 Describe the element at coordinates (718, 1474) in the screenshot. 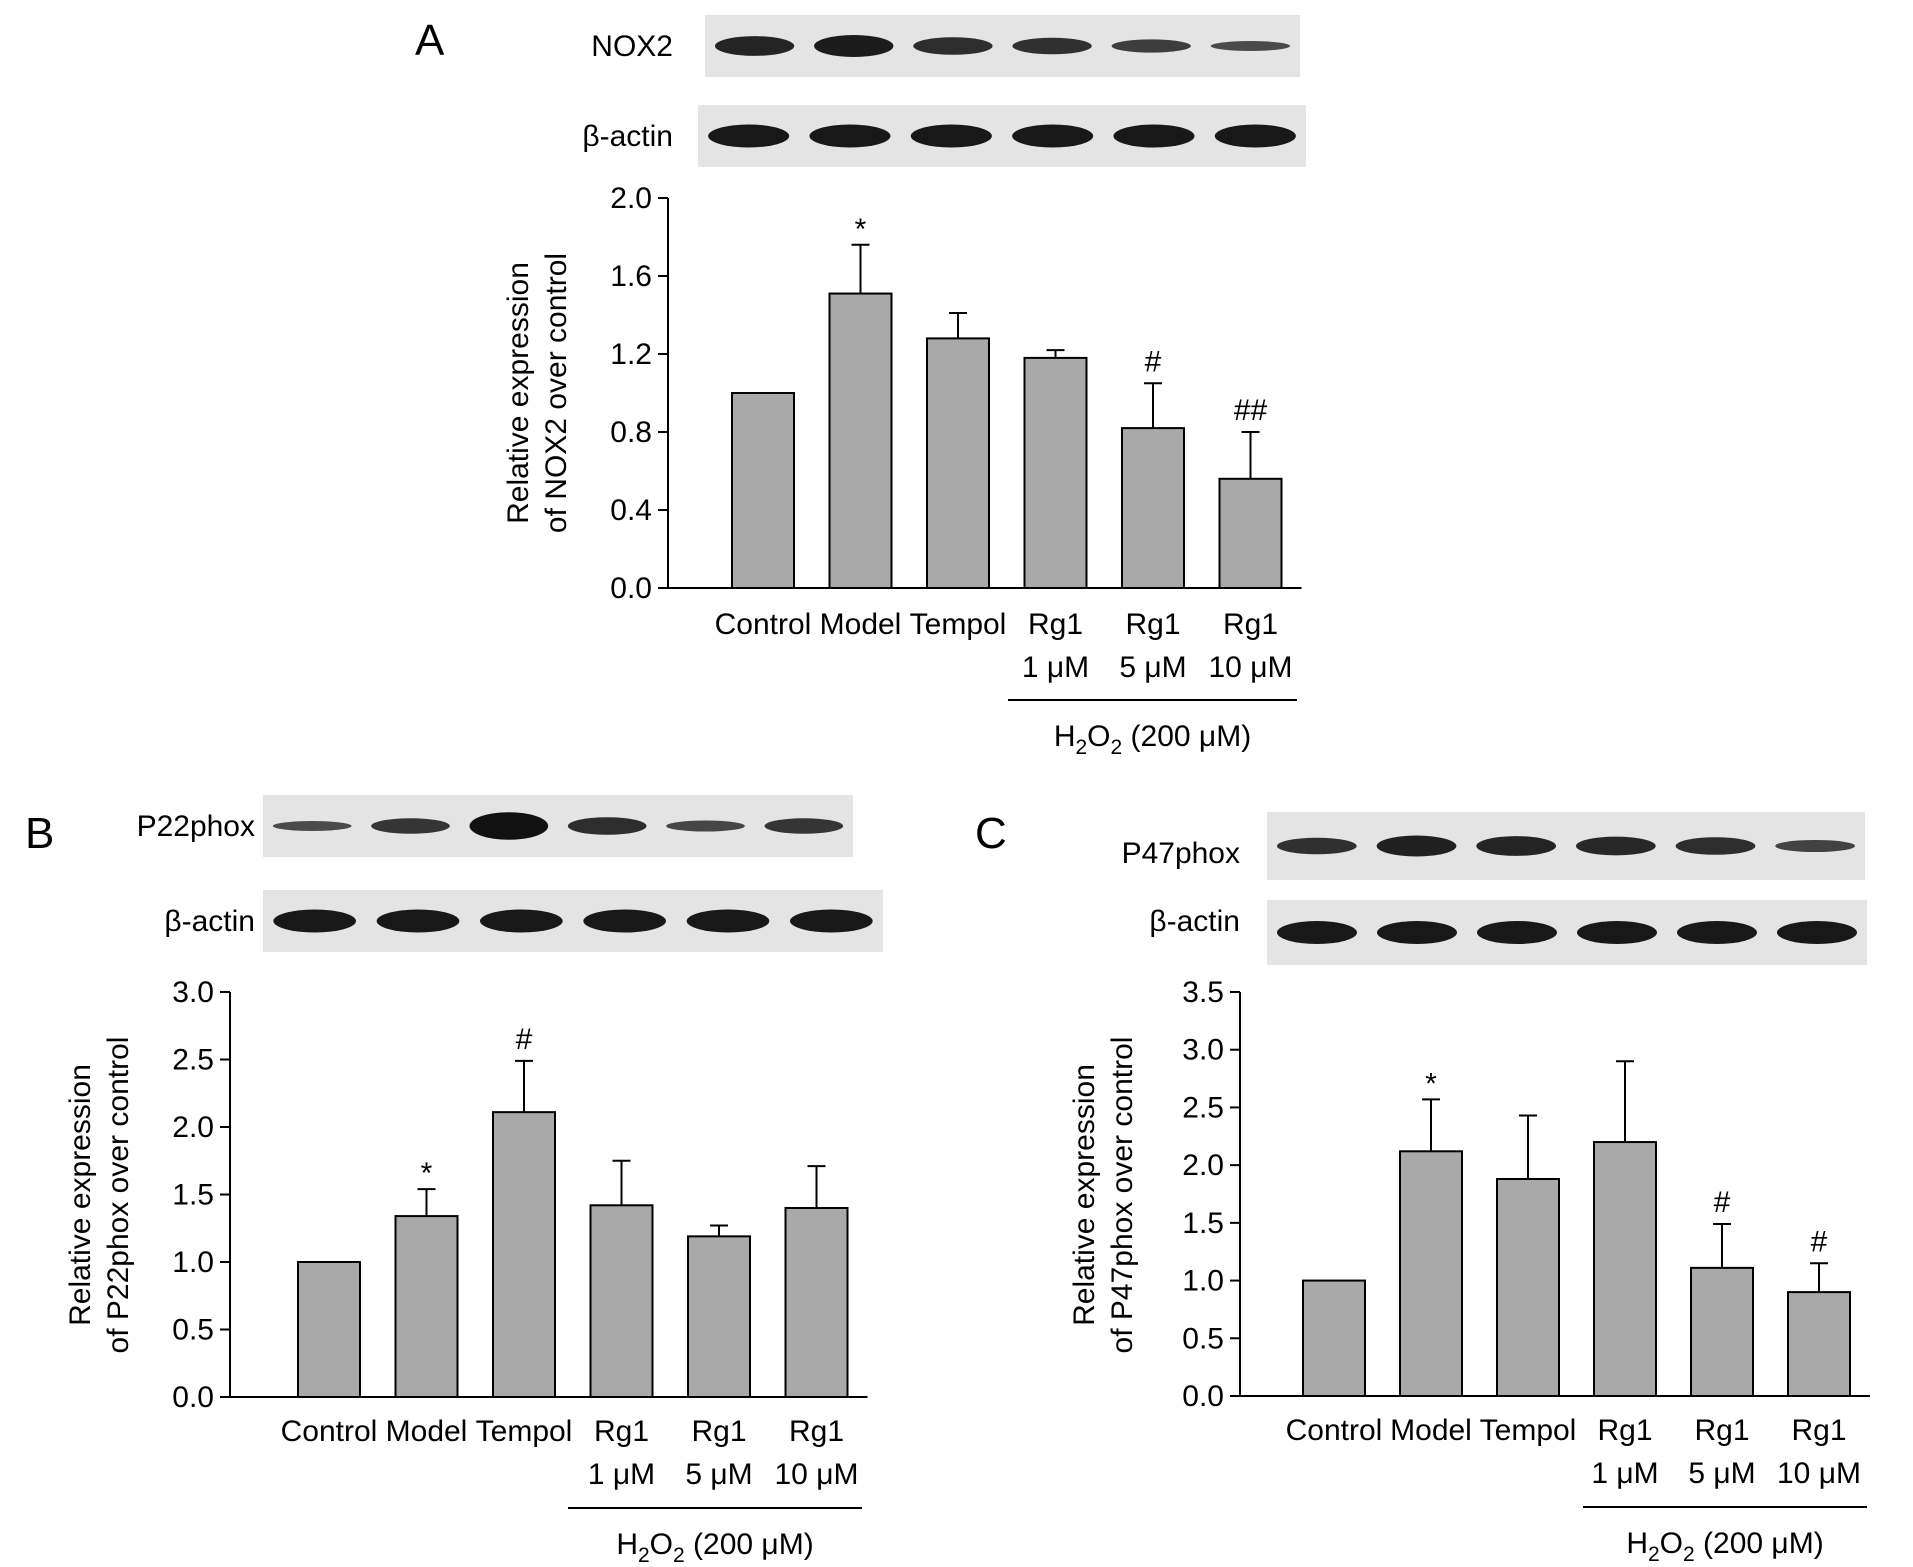

I see `category-label-dose: 5 μM` at that location.